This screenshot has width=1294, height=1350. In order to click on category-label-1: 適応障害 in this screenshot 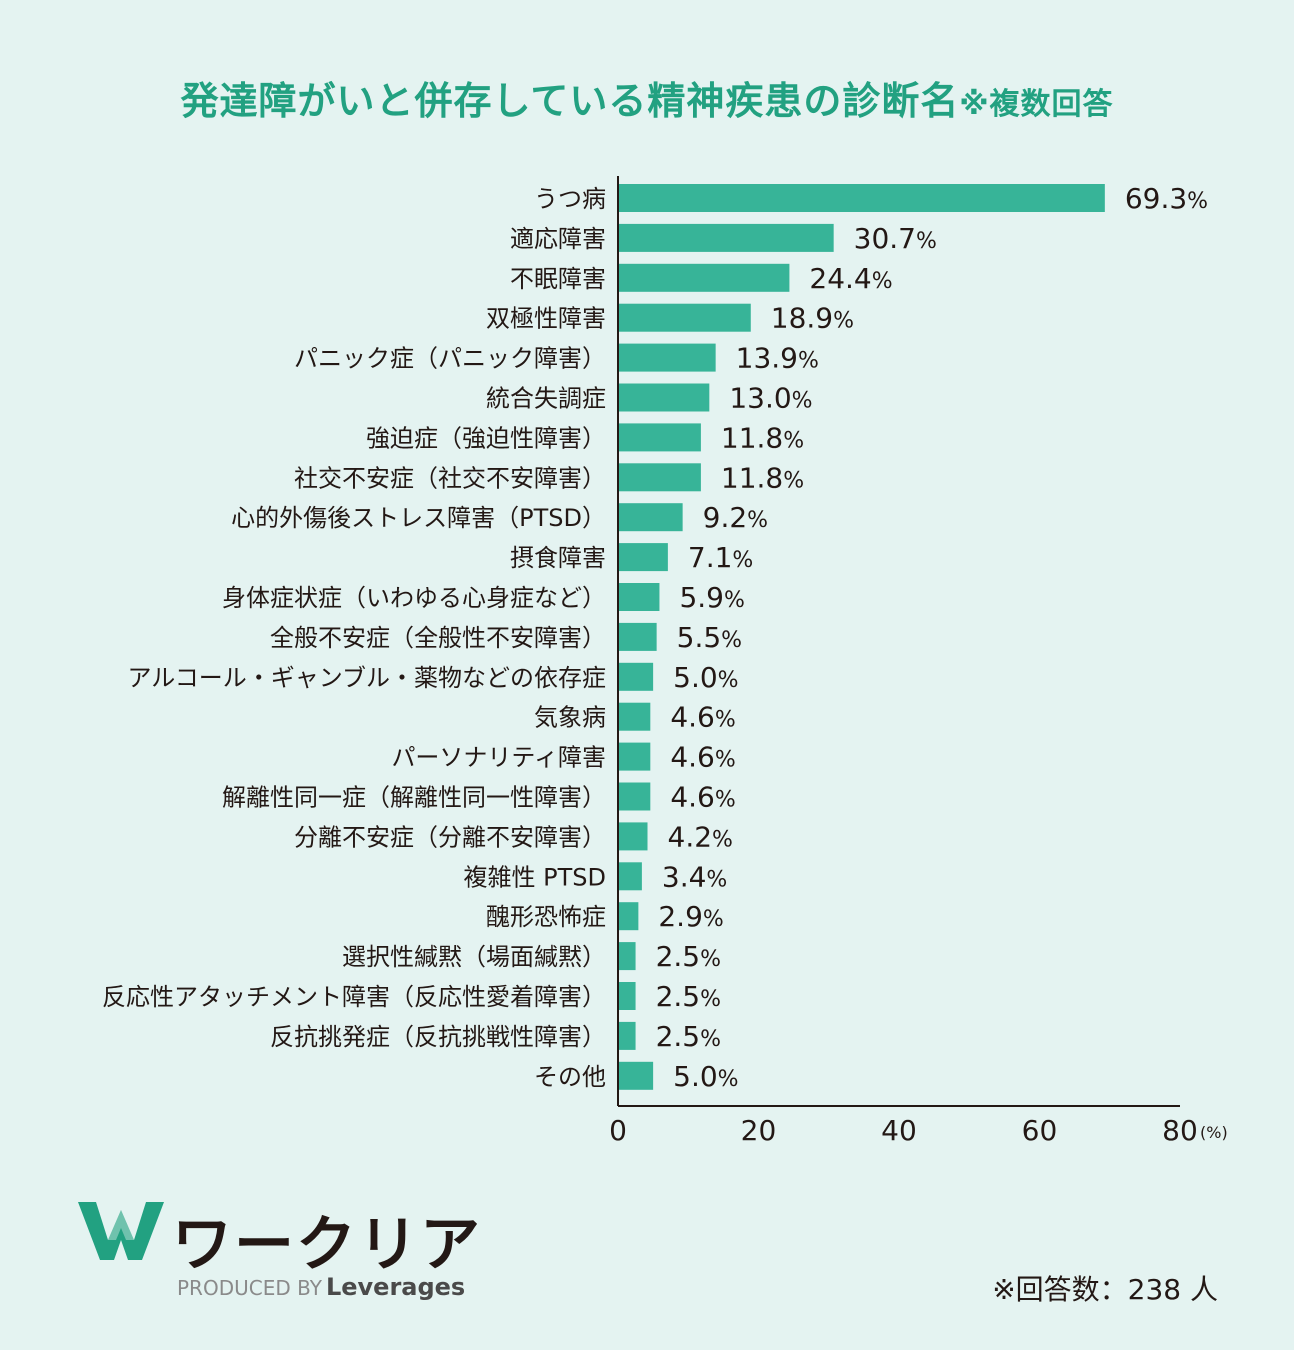, I will do `click(558, 239)`.